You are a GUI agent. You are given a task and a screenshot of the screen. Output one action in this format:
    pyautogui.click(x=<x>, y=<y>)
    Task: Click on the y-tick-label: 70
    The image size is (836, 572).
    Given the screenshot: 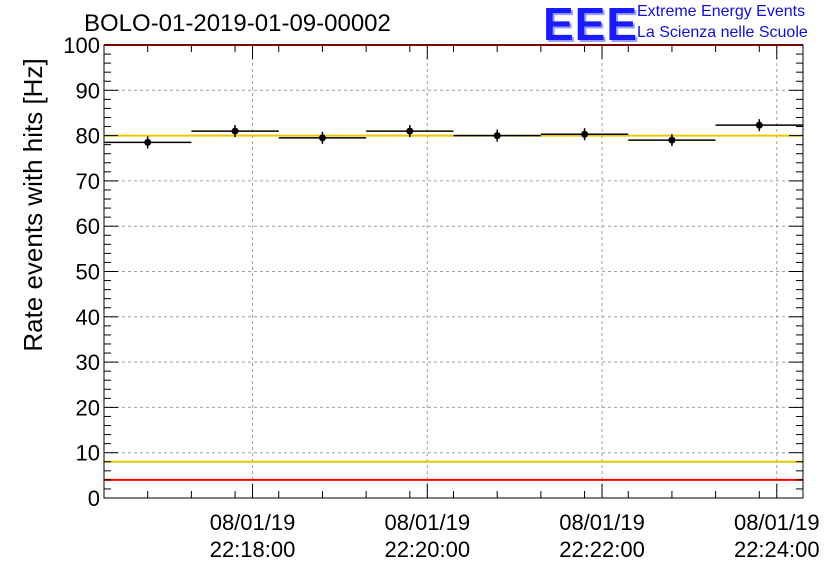 What is the action you would take?
    pyautogui.click(x=88, y=181)
    